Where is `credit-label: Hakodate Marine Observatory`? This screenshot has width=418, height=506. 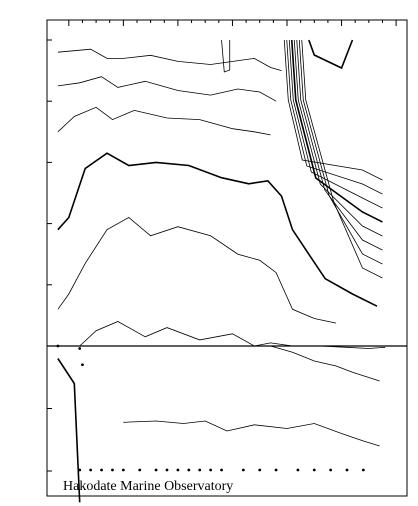
credit-label: Hakodate Marine Observatory is located at coordinates (148, 486).